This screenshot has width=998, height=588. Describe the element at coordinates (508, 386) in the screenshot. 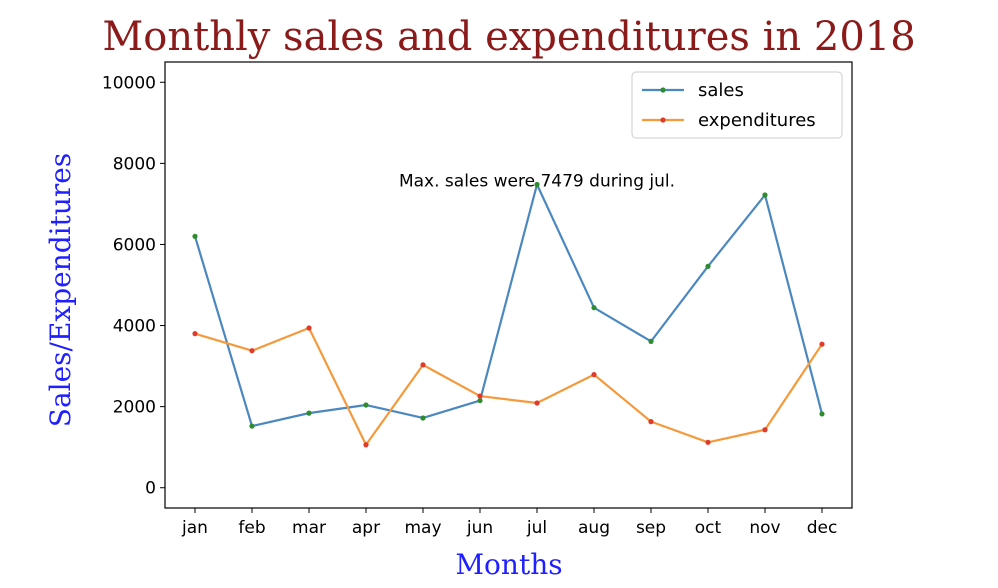

I see `series-line-expenditures` at that location.